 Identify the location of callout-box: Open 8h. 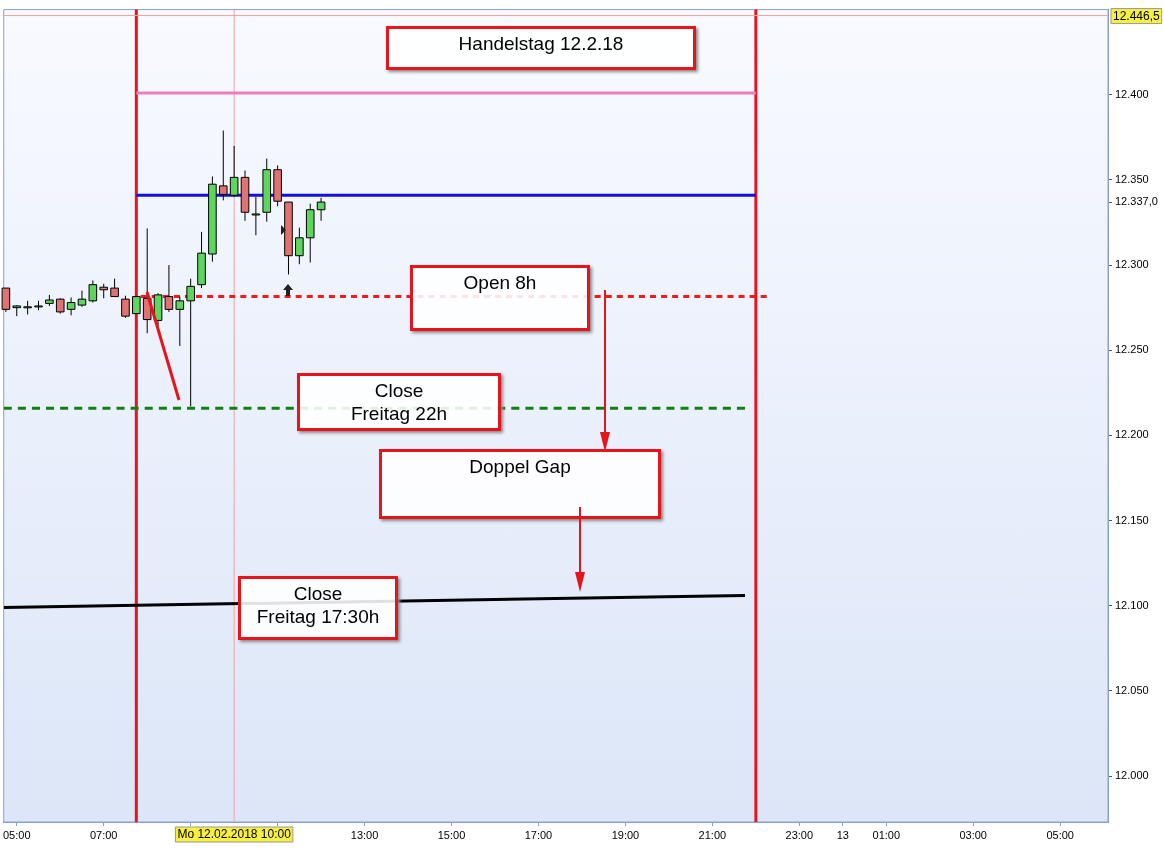
(500, 298).